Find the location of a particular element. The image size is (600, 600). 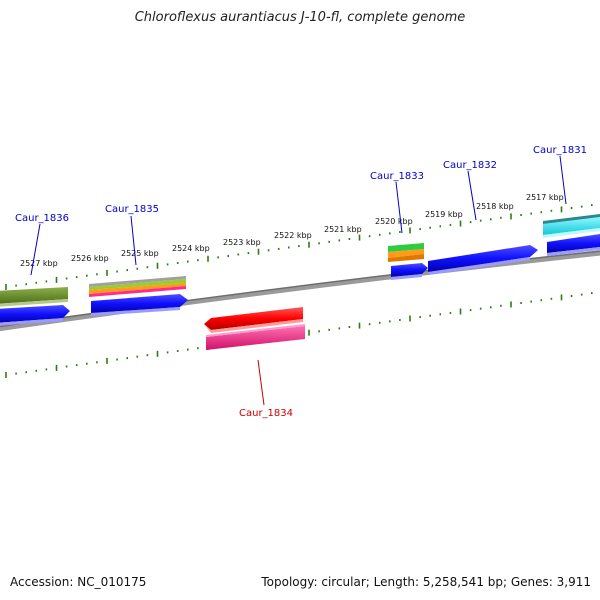

feature-caur-1834-cog is located at coordinates (255, 338).